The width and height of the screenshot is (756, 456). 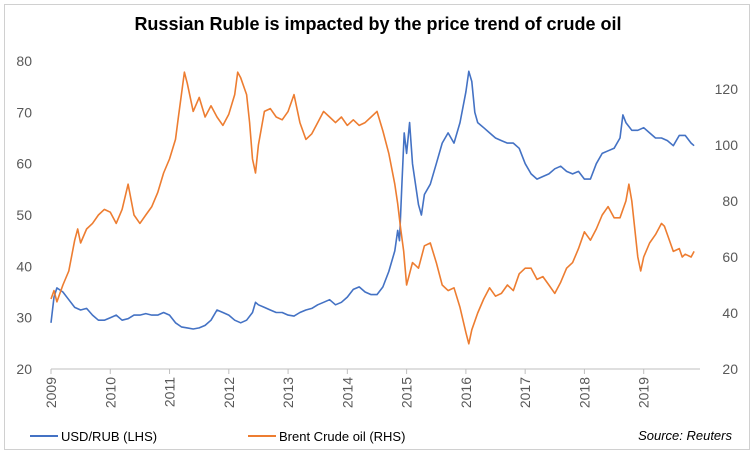 What do you see at coordinates (584, 392) in the screenshot?
I see `x-tick-label: 2018` at bounding box center [584, 392].